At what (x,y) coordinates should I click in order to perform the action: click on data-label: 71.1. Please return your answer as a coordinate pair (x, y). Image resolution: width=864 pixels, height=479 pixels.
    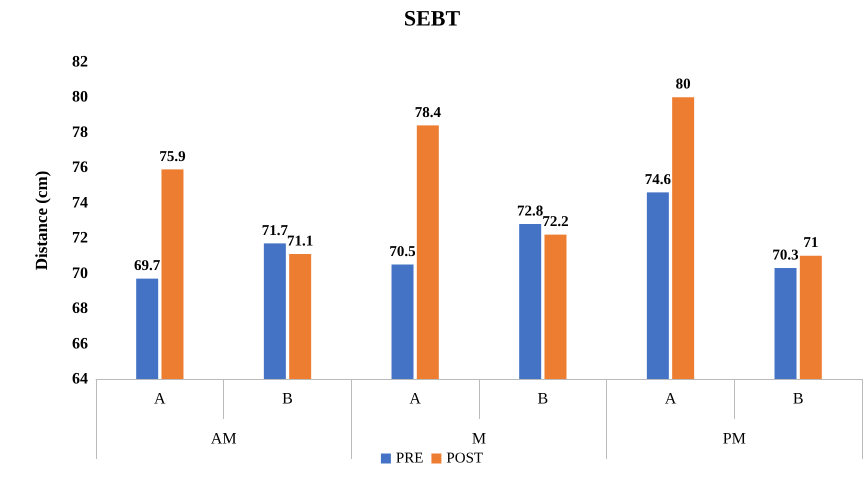
    Looking at the image, I should click on (300, 241).